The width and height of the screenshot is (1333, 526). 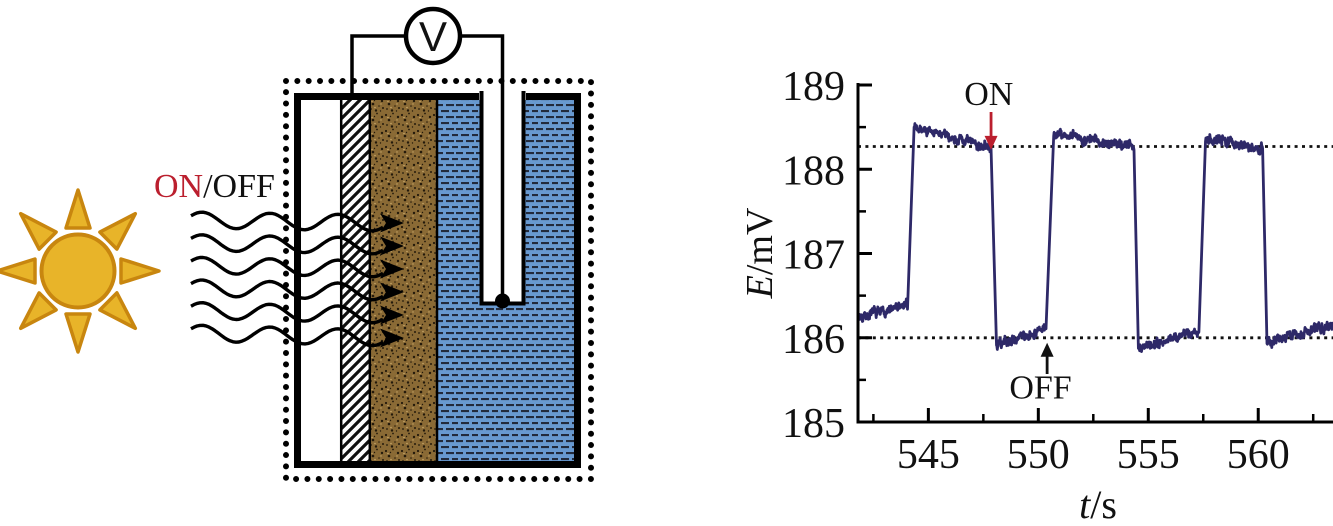 What do you see at coordinates (1085, 504) in the screenshot?
I see `x-axis-label-symbol: t` at bounding box center [1085, 504].